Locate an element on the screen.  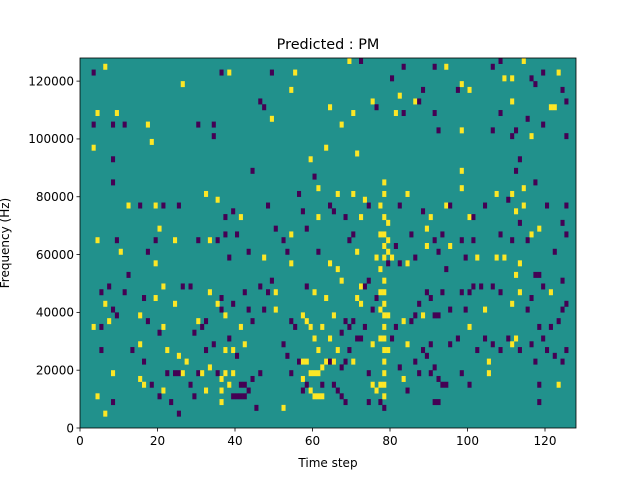
y-axis-label: Frequency (Hz) is located at coordinates (6, 243).